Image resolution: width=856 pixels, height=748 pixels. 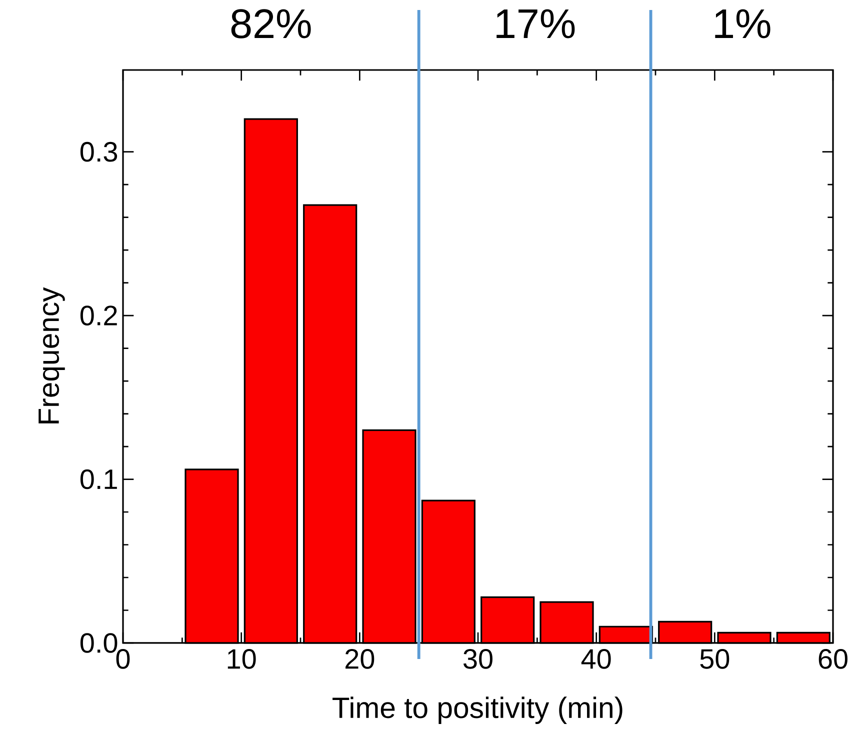 I want to click on y-tick-label: 0.0, so click(x=99, y=643).